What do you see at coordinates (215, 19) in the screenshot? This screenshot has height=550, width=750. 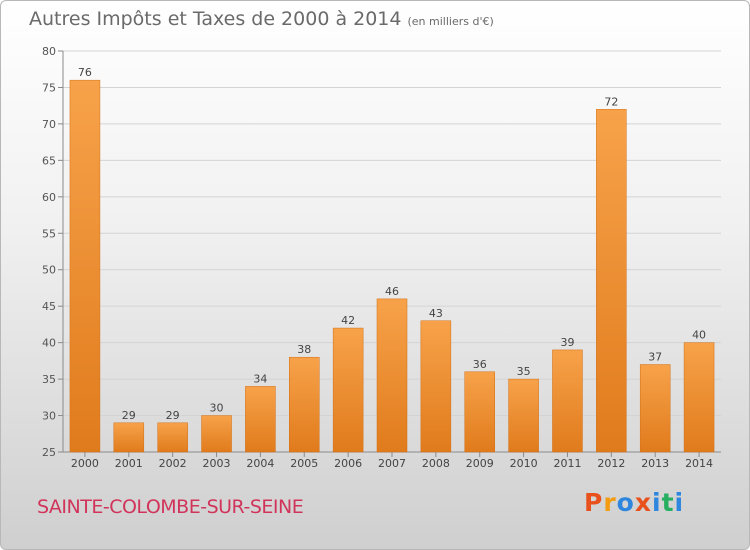 I see `chart-title-text: Autres Impôts et Taxes de 2000 à 2014` at bounding box center [215, 19].